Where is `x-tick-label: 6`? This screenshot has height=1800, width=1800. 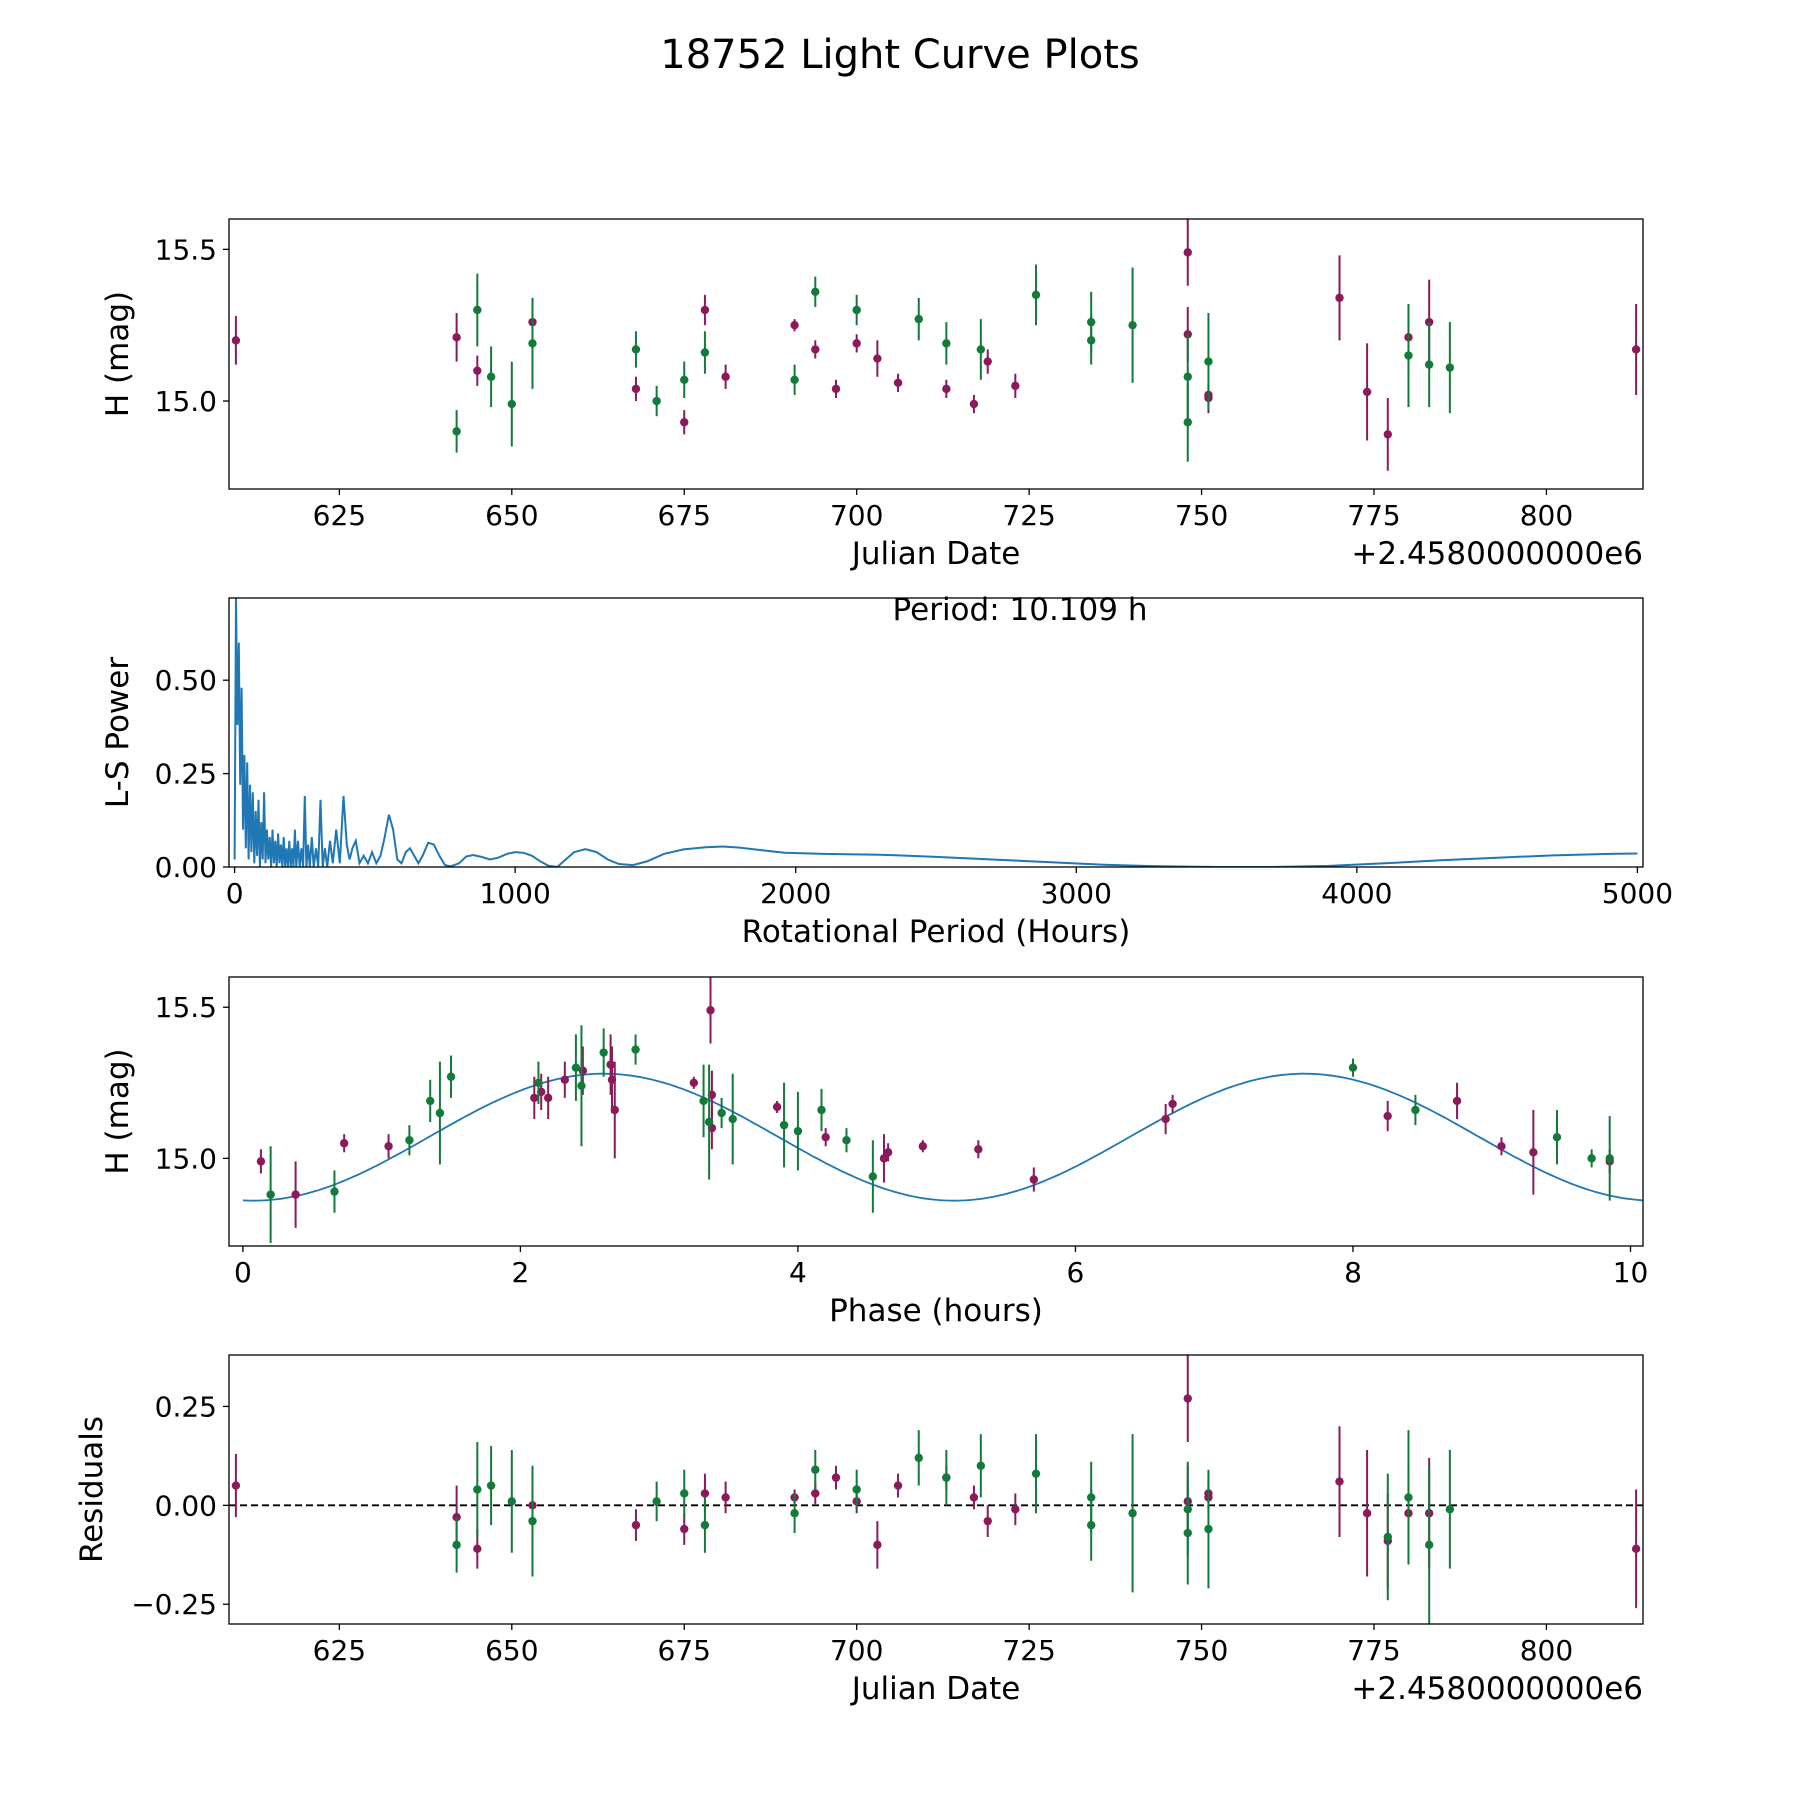 x-tick-label: 6 is located at coordinates (1076, 1272).